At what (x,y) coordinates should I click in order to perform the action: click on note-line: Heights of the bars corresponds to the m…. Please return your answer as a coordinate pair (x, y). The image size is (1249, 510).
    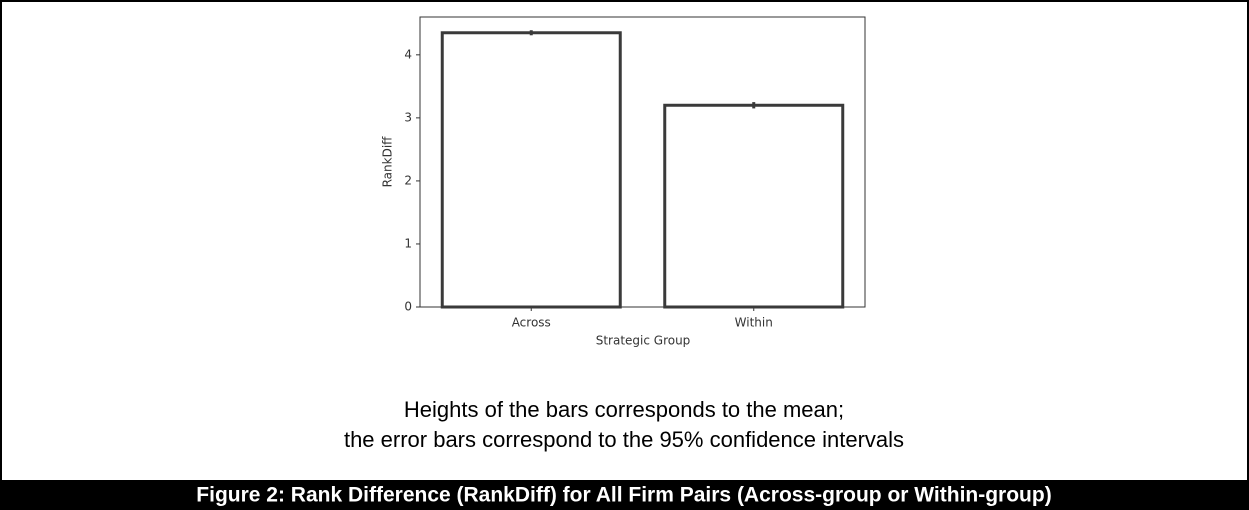
    Looking at the image, I should click on (624, 409).